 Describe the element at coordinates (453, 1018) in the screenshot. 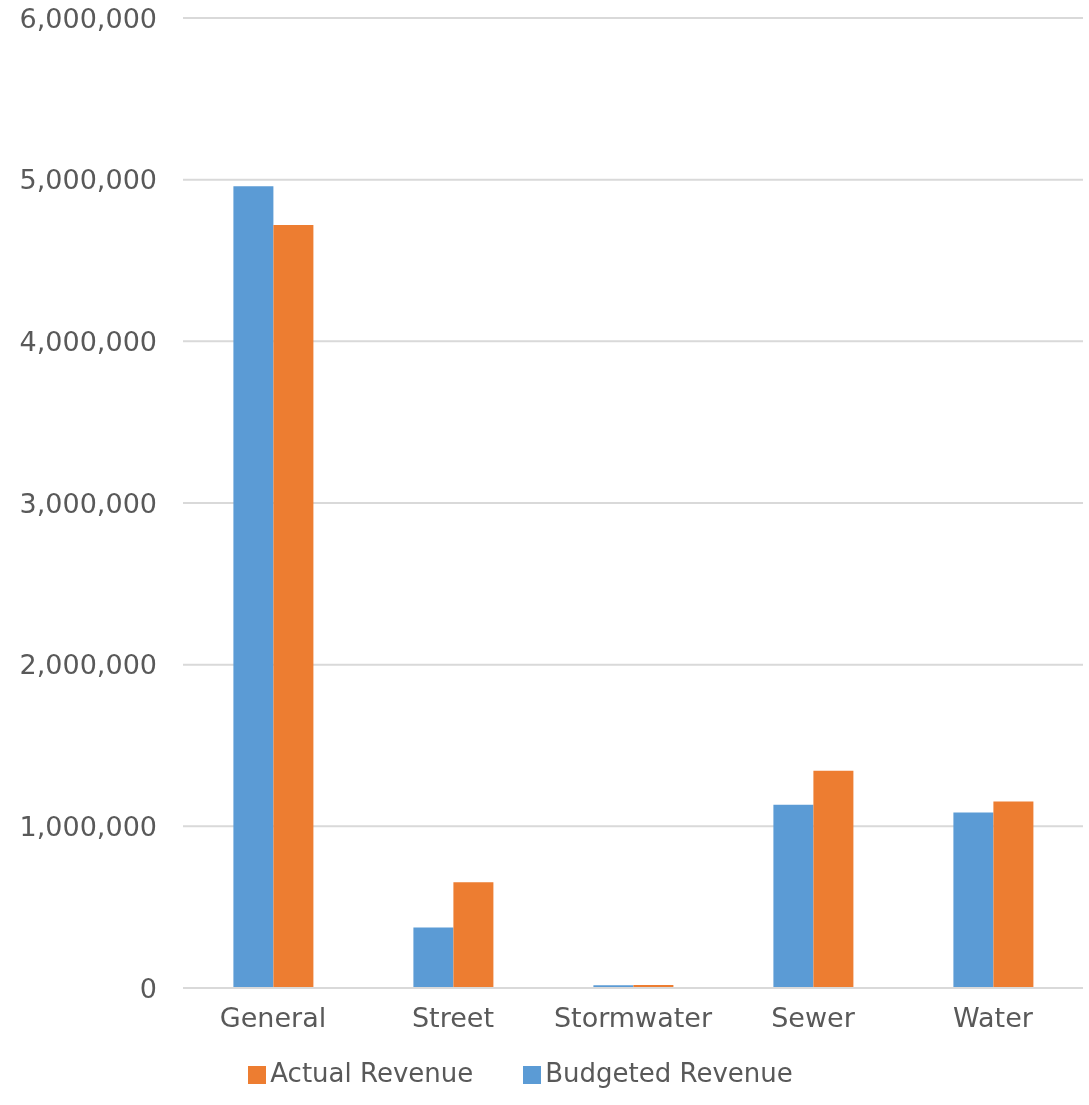

I see `x-tick-label: Street` at that location.